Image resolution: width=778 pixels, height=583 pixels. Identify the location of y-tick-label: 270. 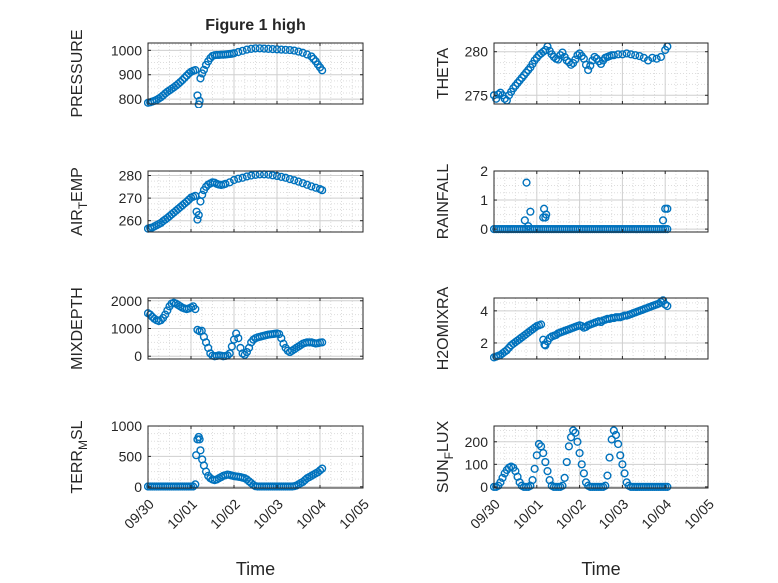
(131, 198).